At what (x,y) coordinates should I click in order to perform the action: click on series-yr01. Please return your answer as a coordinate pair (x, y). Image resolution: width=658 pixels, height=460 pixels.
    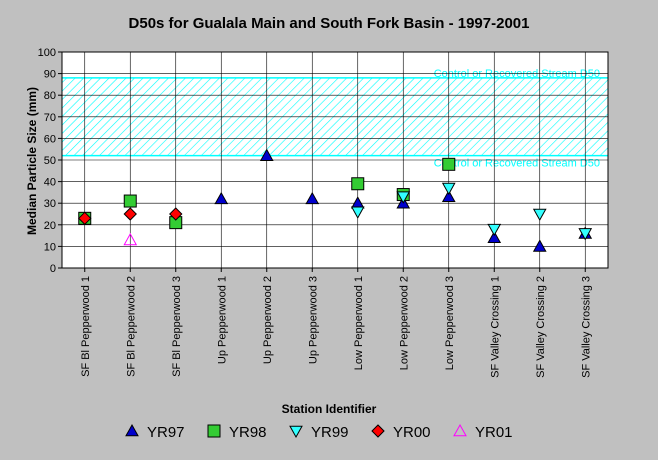
    Looking at the image, I should click on (130, 239).